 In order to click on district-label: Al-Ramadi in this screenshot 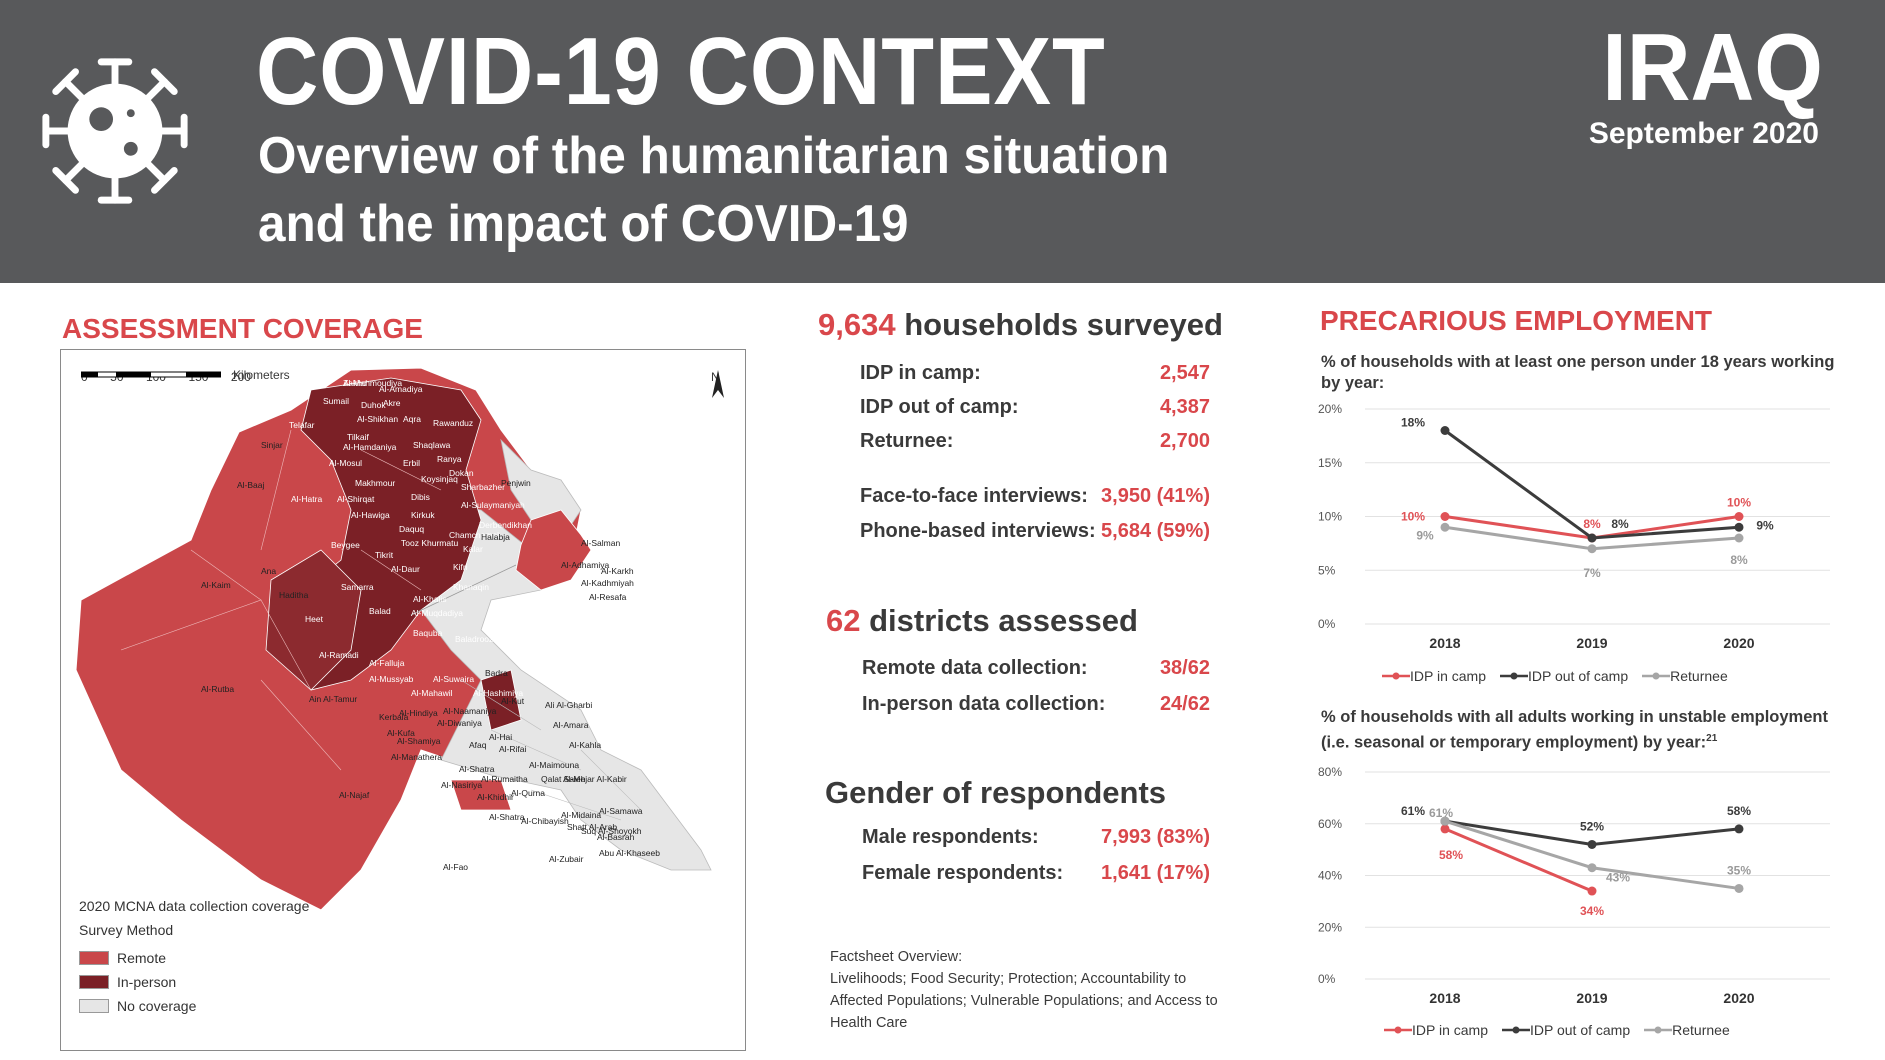, I will do `click(339, 655)`.